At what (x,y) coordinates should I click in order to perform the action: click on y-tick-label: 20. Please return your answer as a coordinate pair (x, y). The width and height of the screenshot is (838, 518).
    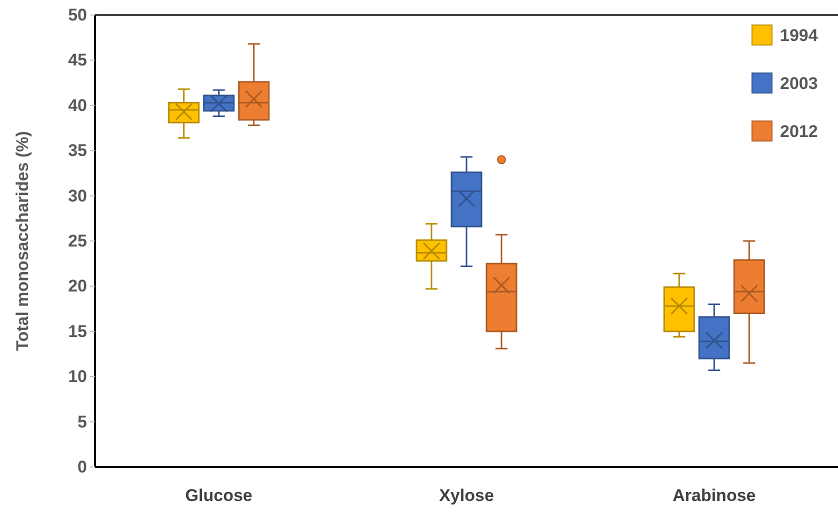
    Looking at the image, I should click on (77, 286).